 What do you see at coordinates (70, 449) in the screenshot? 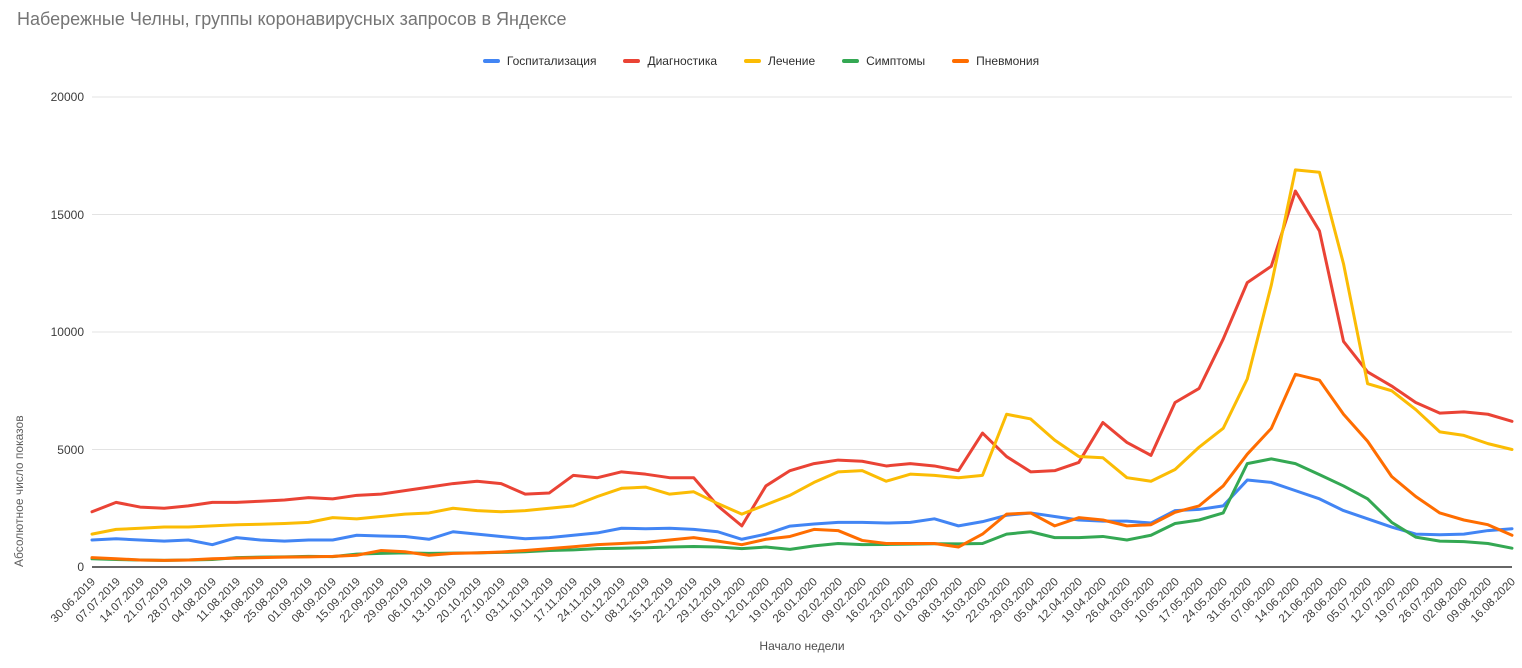
I see `y-tick-label: 5000` at bounding box center [70, 449].